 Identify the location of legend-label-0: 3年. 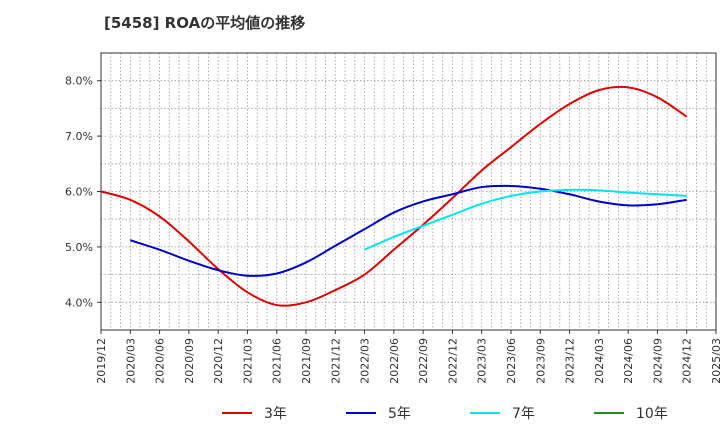
(275, 414).